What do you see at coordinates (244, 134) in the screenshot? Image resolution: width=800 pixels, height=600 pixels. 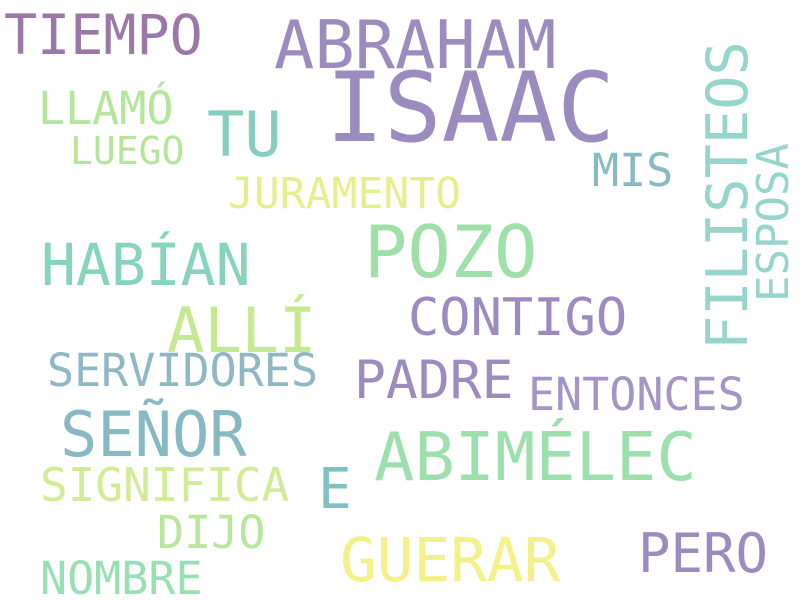 I see `word-tu: TU` at bounding box center [244, 134].